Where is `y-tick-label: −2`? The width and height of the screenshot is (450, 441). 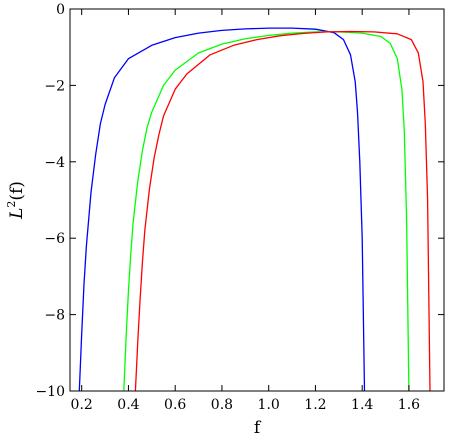
y-tick-label: −2 is located at coordinates (54, 86).